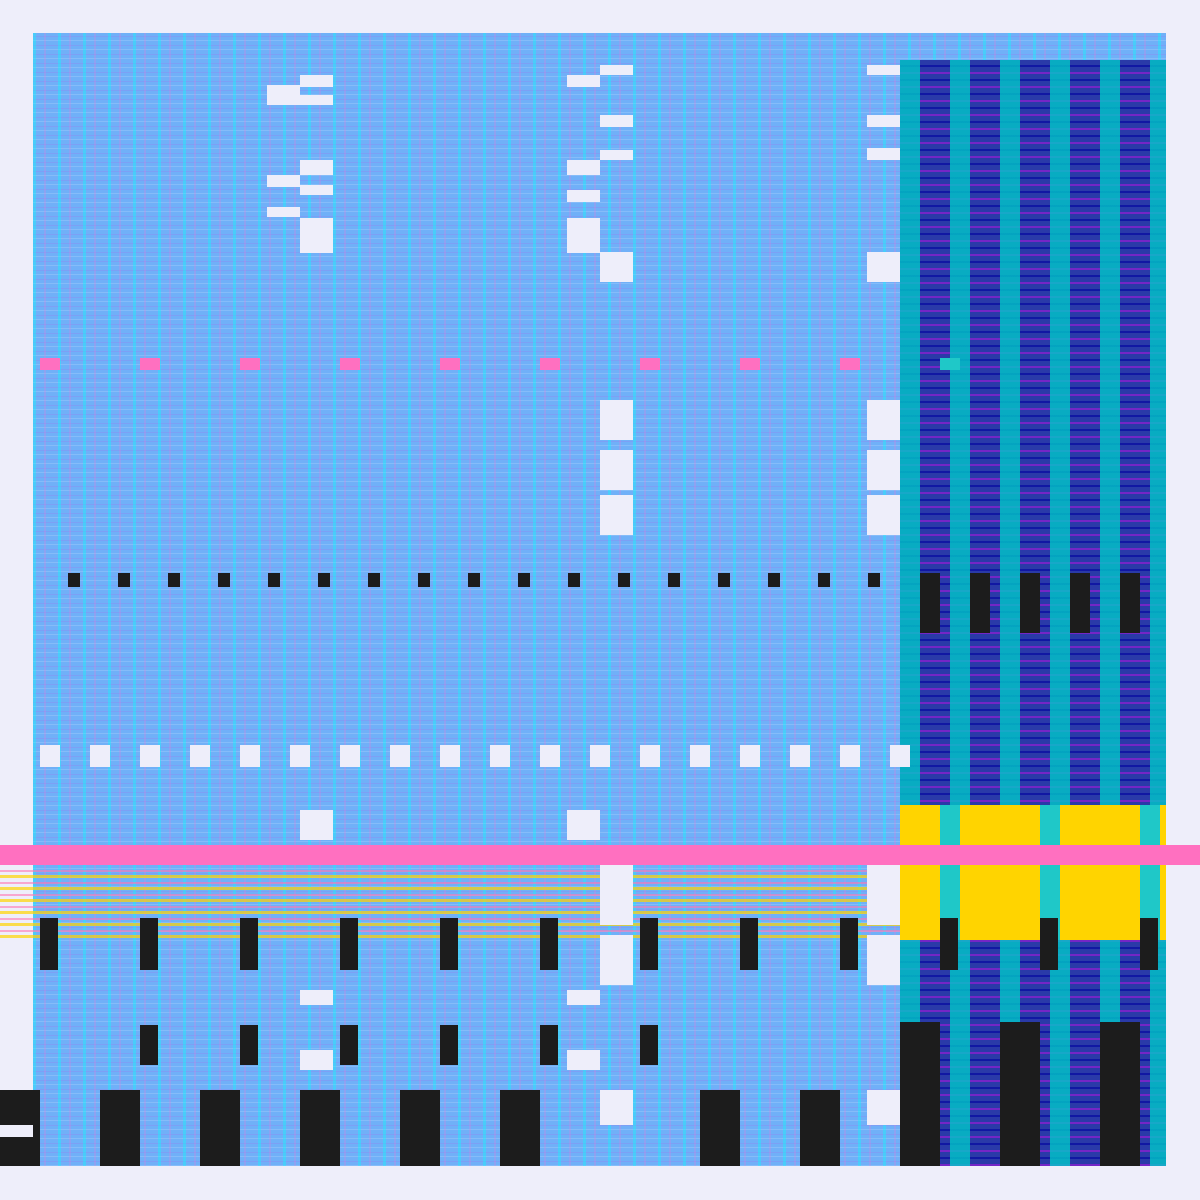 Image resolution: width=1200 pixels, height=1200 pixels. What do you see at coordinates (950, 364) in the screenshot?
I see `teal-mark` at bounding box center [950, 364].